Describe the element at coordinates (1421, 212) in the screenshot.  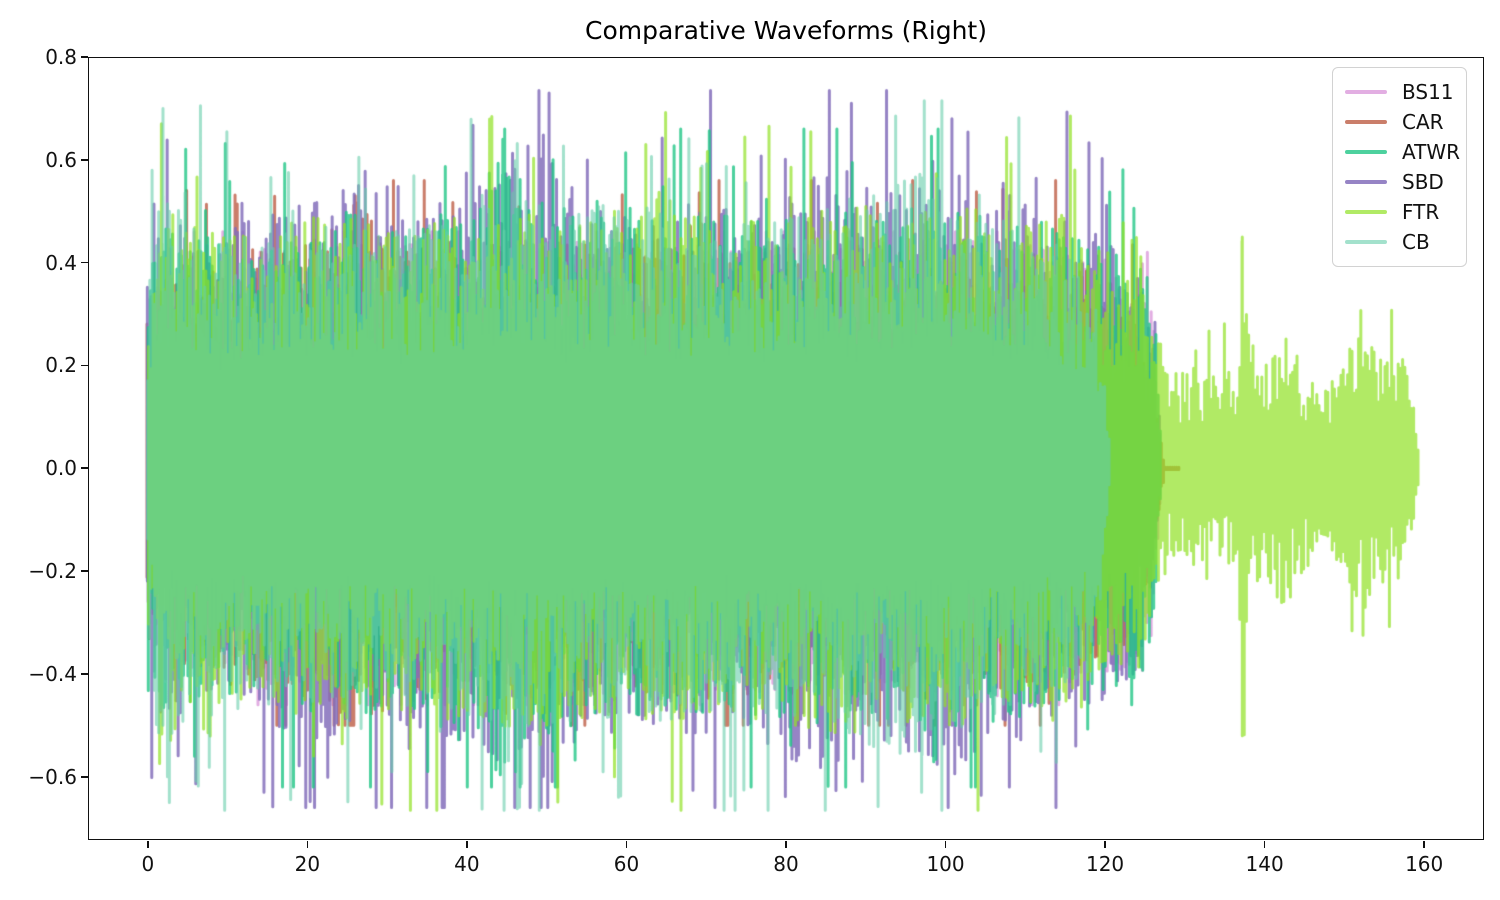
I see `legend-label: FTR` at that location.